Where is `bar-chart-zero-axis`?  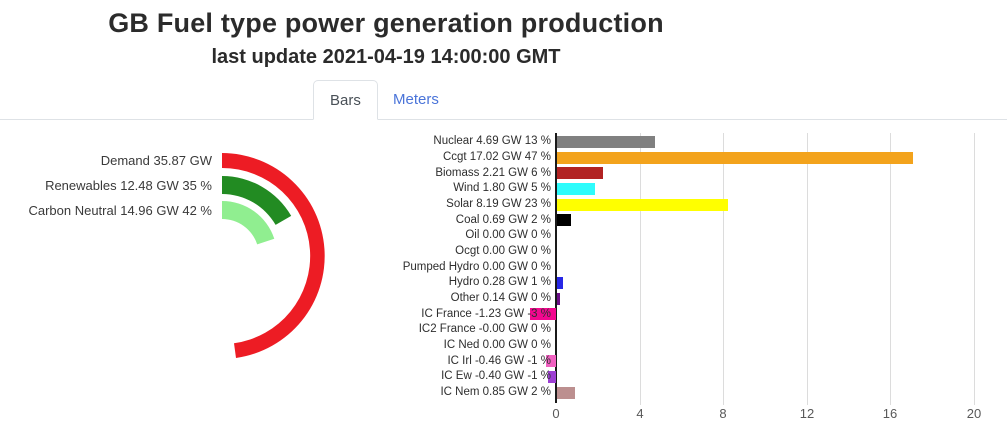 bar-chart-zero-axis is located at coordinates (556, 268).